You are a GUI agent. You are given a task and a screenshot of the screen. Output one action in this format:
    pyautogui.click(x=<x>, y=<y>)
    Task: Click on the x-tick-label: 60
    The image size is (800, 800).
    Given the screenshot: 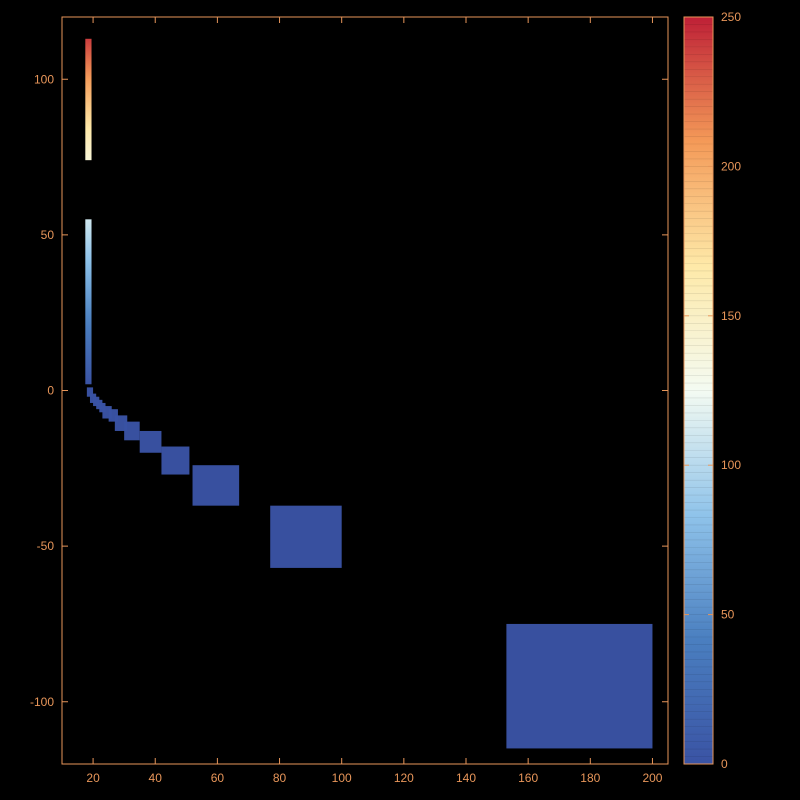 What is the action you would take?
    pyautogui.click(x=218, y=778)
    